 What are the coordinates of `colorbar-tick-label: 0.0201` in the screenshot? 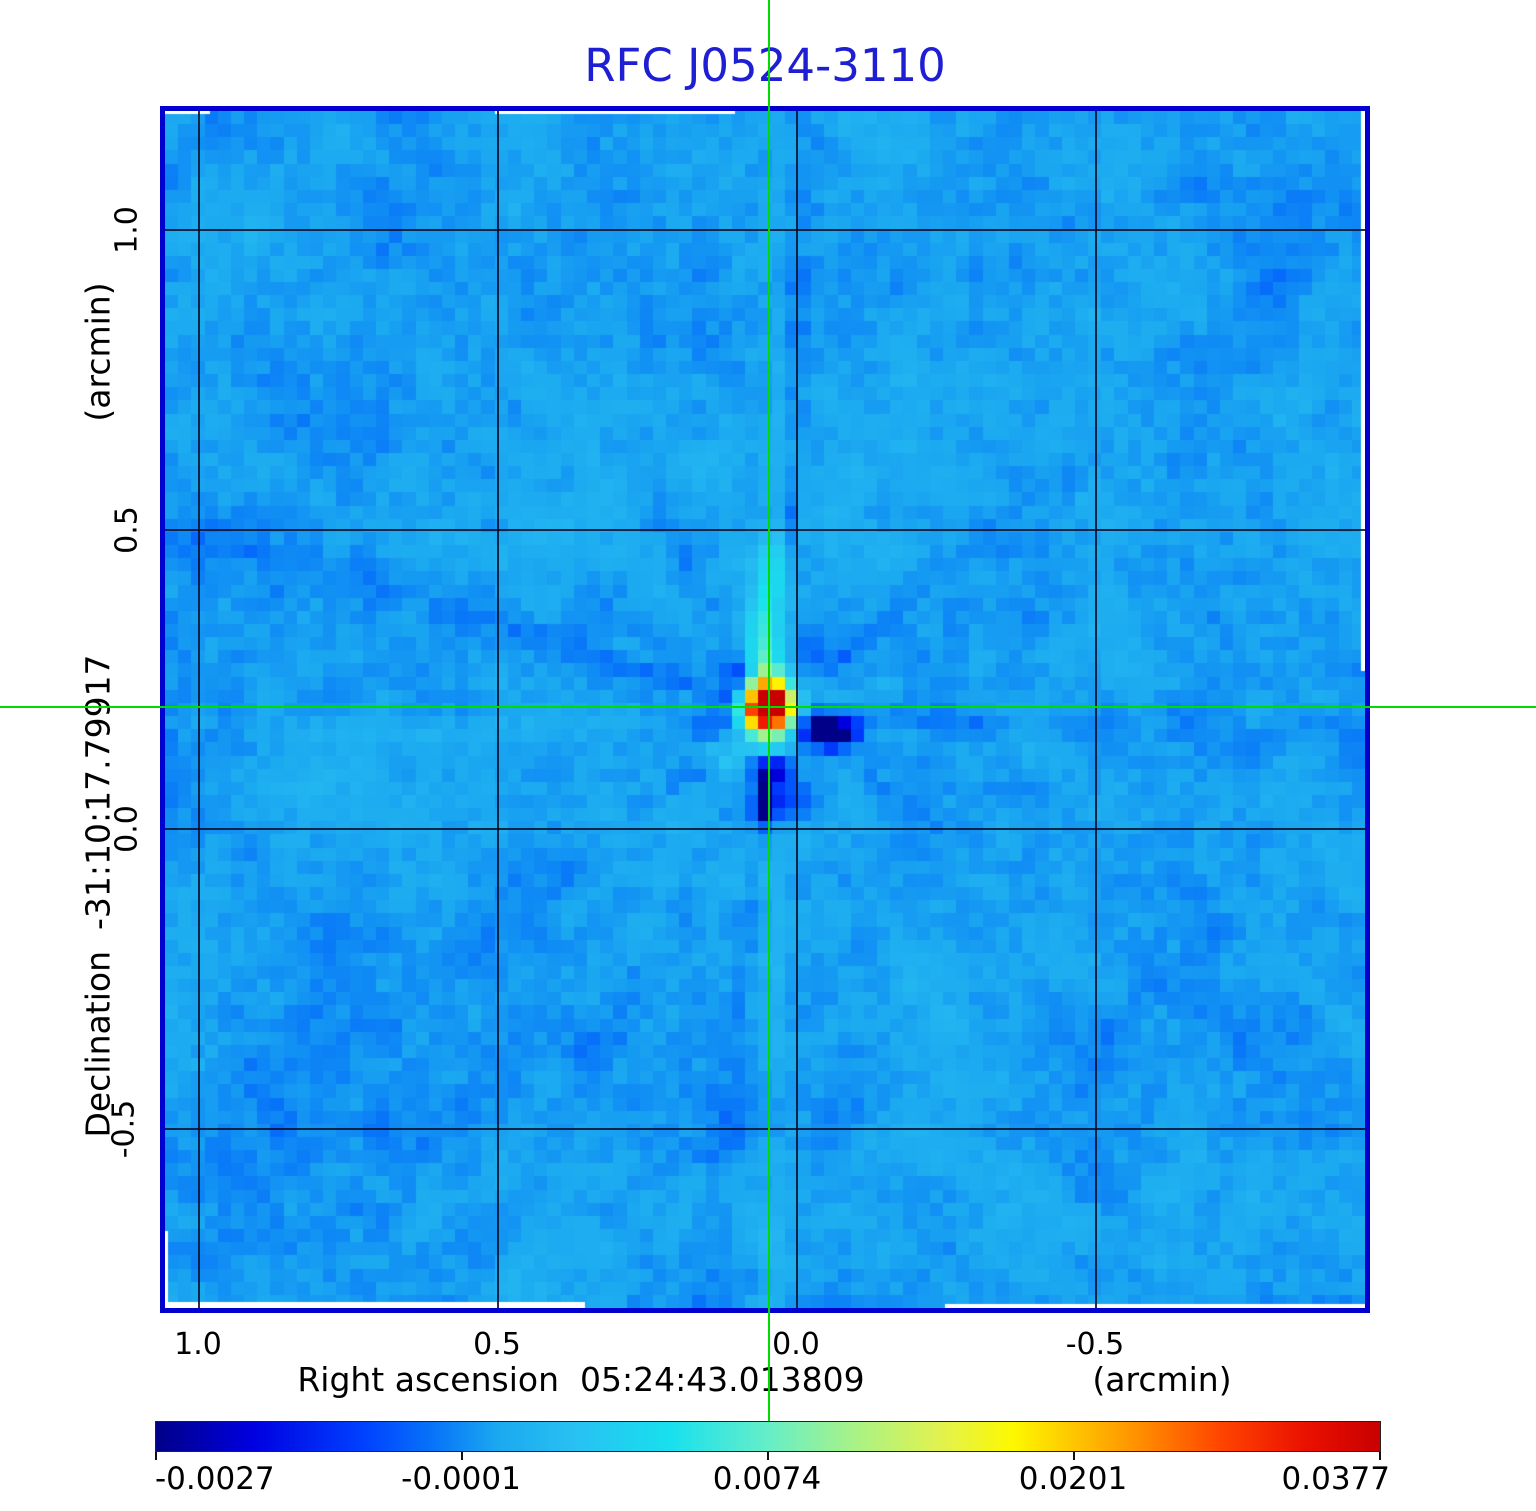 It's located at (1073, 1479).